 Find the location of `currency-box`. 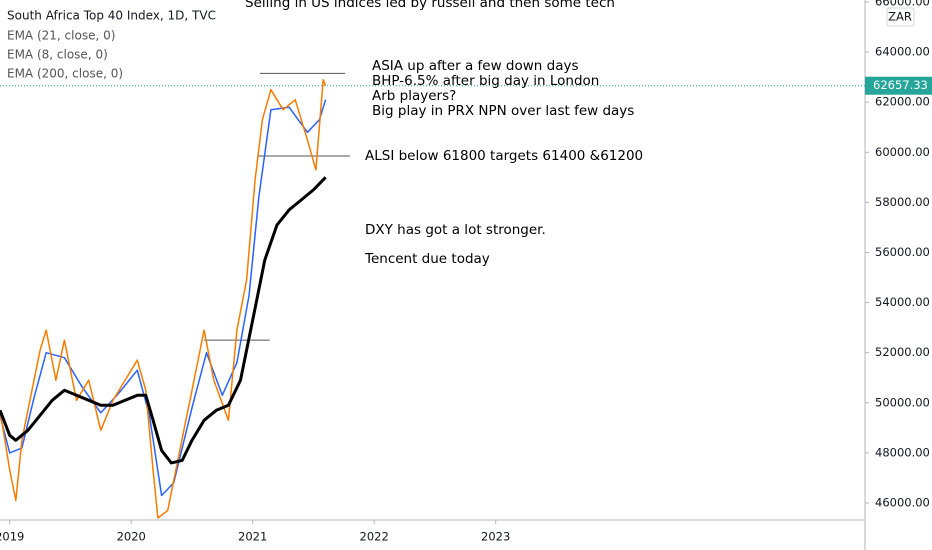

currency-box is located at coordinates (900, 17).